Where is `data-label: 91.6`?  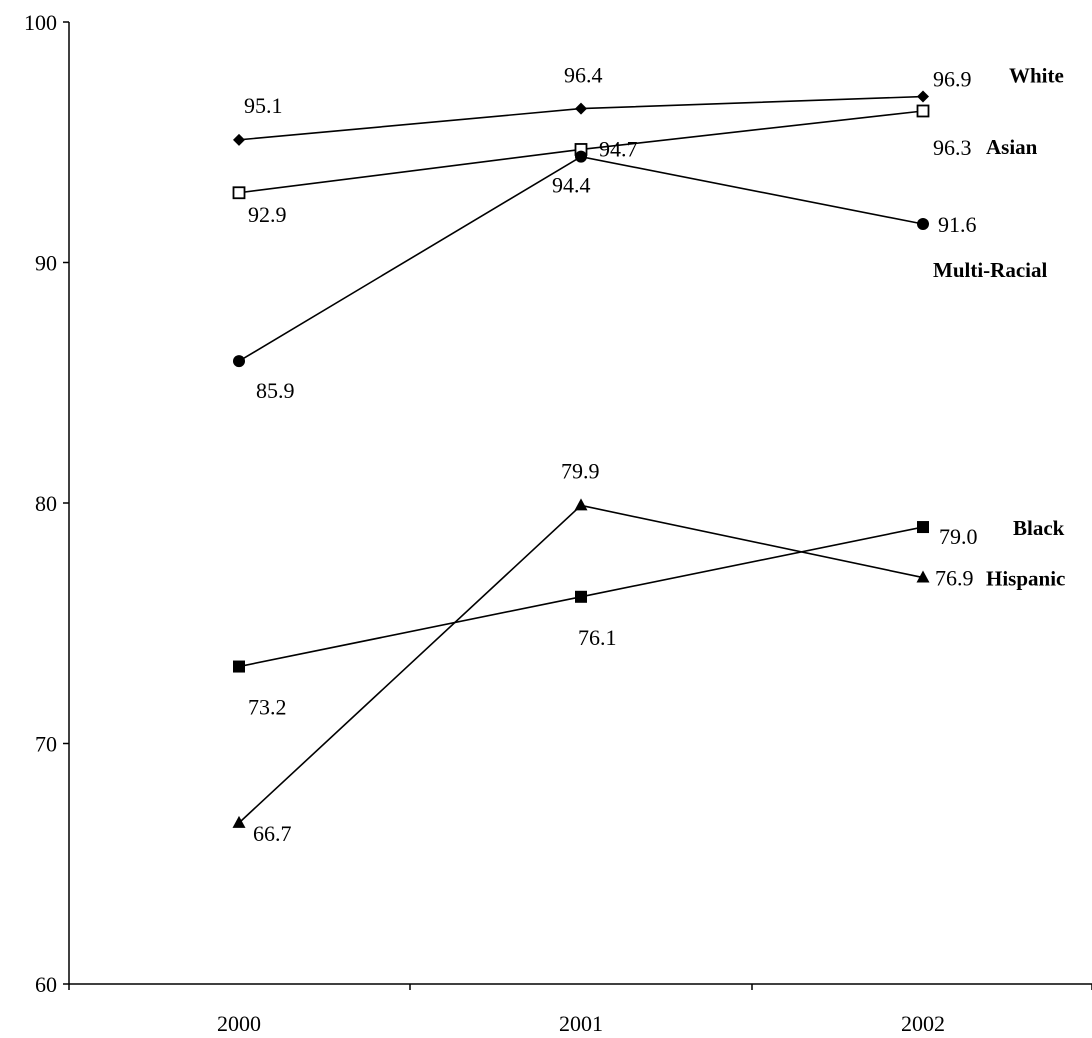 data-label: 91.6 is located at coordinates (957, 224).